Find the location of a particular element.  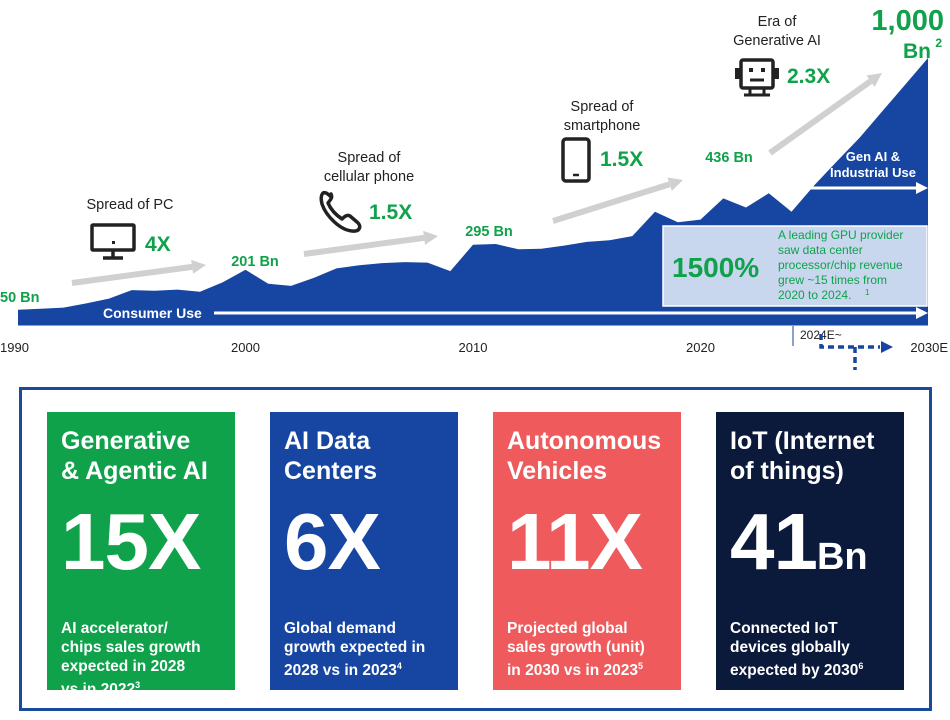

footnote-ref: 1 is located at coordinates (867, 292).